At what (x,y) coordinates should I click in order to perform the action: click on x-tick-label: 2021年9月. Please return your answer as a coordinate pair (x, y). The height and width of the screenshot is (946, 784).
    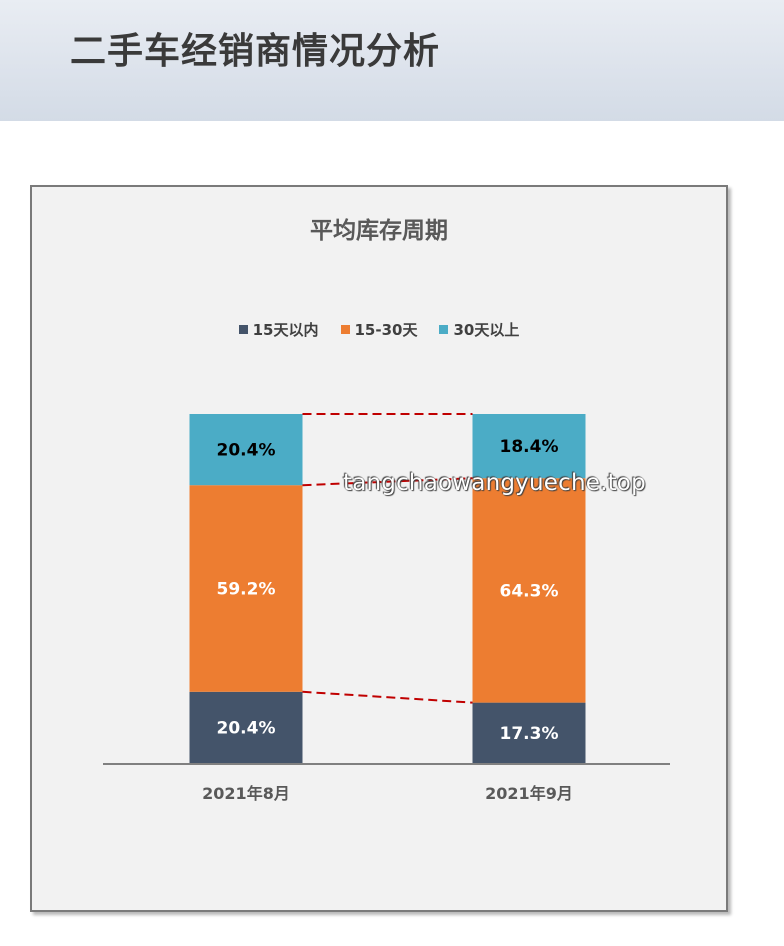
    Looking at the image, I should click on (529, 793).